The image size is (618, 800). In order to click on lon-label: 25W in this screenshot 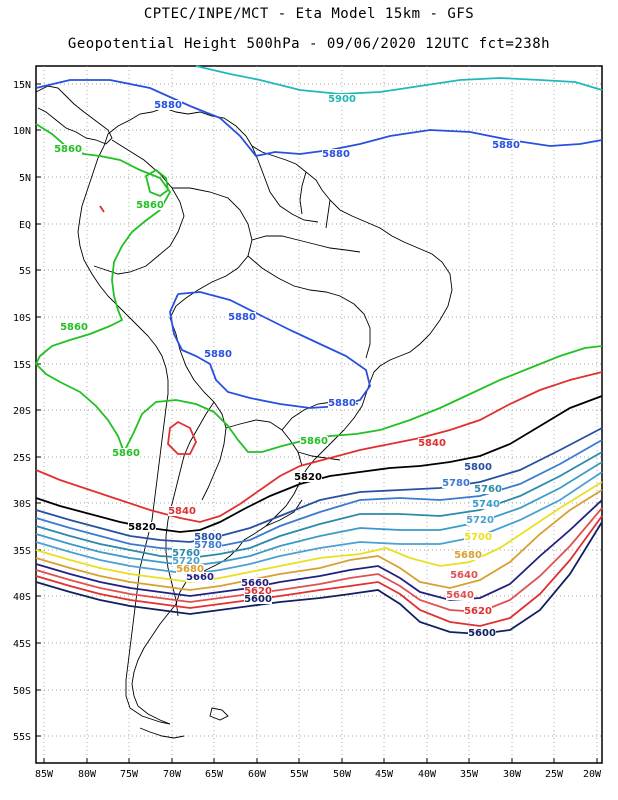, I will do `click(554, 774)`.